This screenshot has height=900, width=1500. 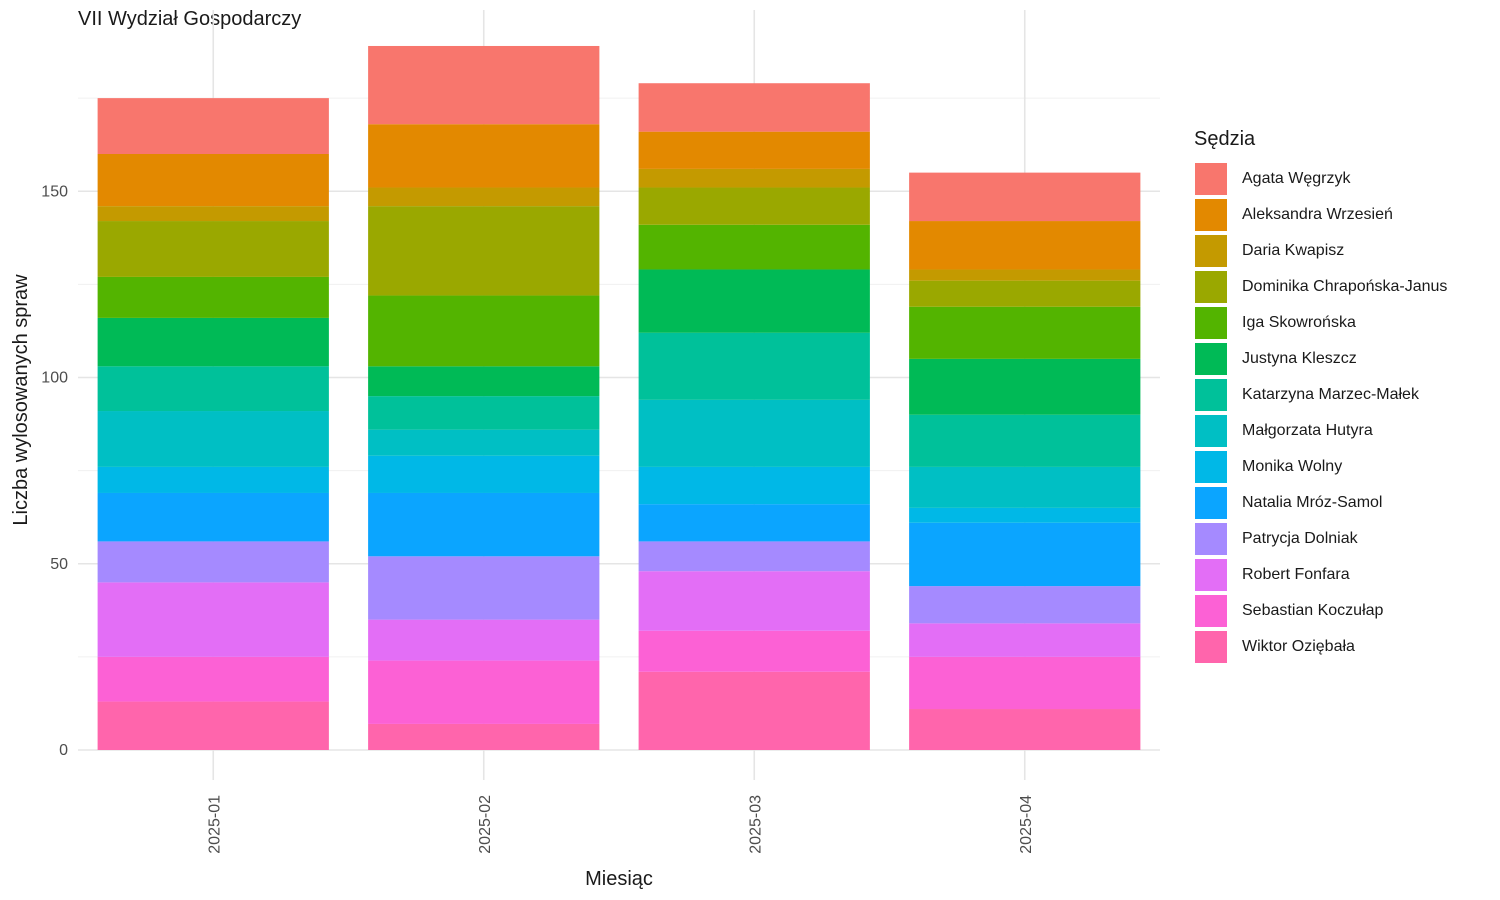 What do you see at coordinates (754, 178) in the screenshot?
I see `bar-segment: Daria Kwapisz 2025-03: 5` at bounding box center [754, 178].